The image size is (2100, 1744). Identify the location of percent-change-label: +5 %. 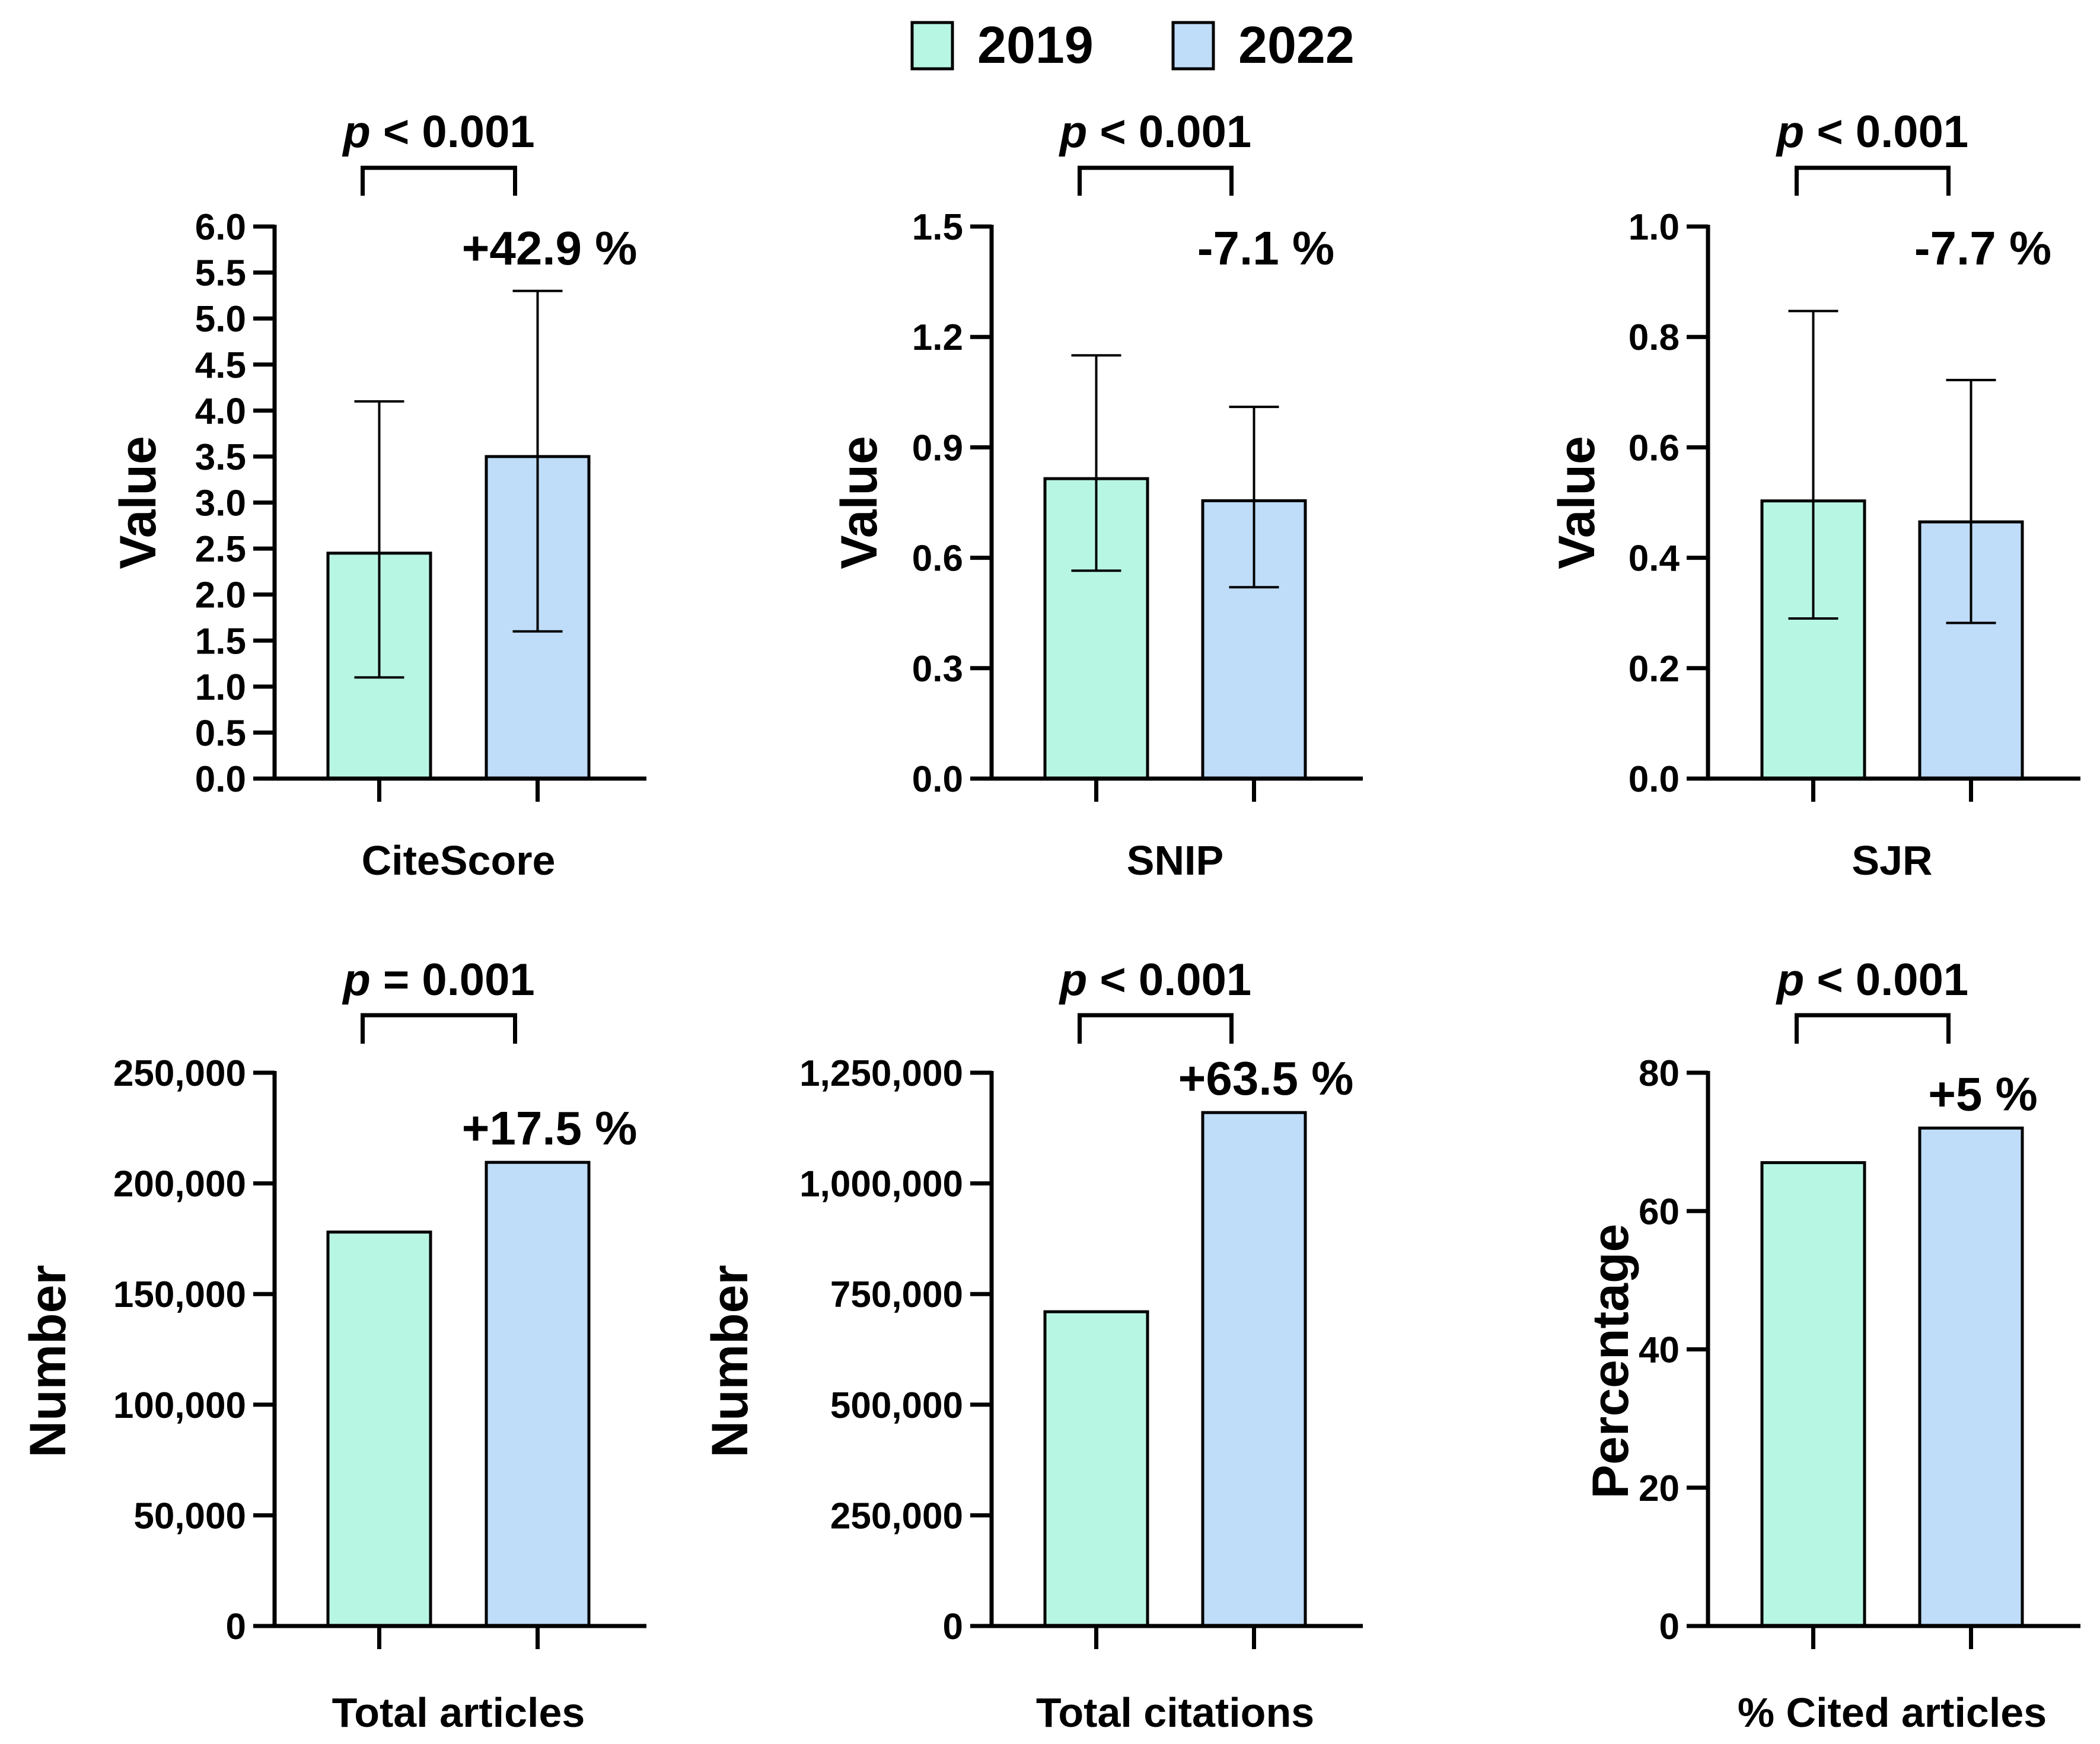
(1983, 1093).